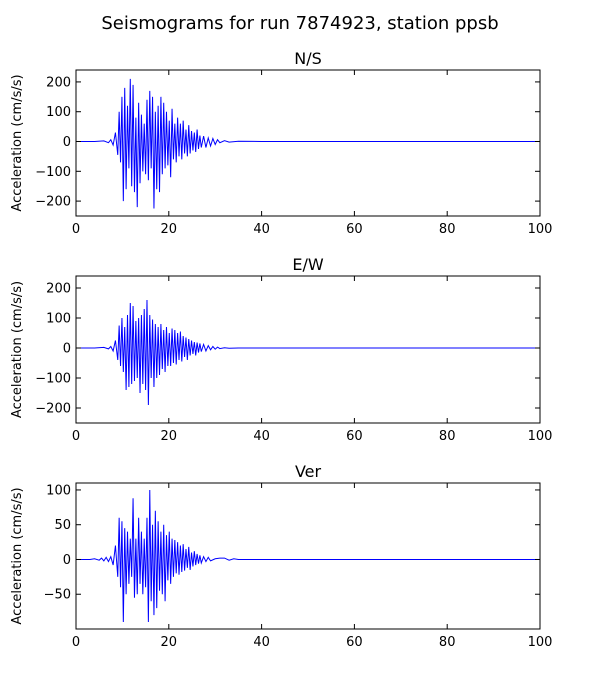  I want to click on y-tick-label: −50, so click(57, 595).